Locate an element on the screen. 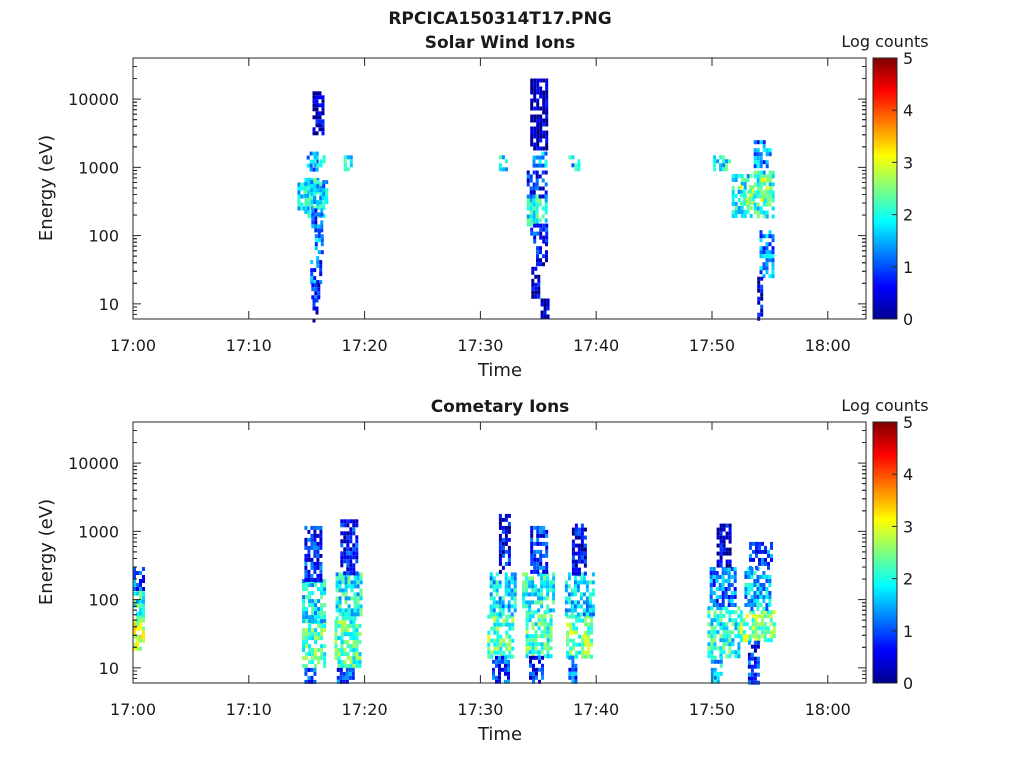 The width and height of the screenshot is (1024, 768). colorbar-tick-label: 1 is located at coordinates (908, 631).